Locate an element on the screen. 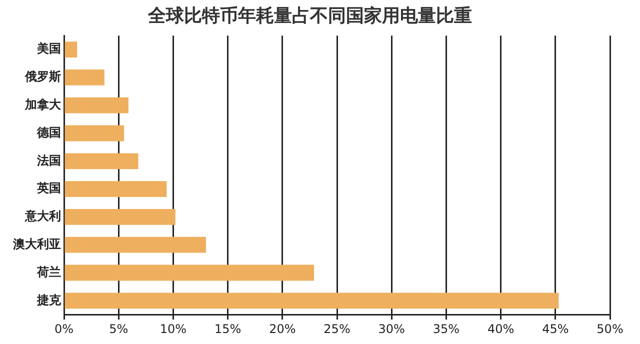 Image resolution: width=640 pixels, height=344 pixels. x-tick-label: 30% is located at coordinates (391, 329).